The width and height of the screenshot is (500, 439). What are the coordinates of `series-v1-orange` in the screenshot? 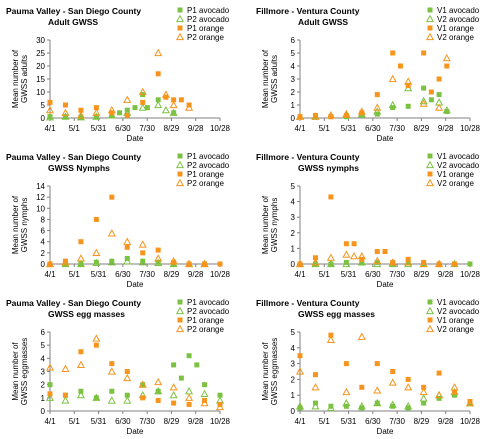 It's located at (385, 368).